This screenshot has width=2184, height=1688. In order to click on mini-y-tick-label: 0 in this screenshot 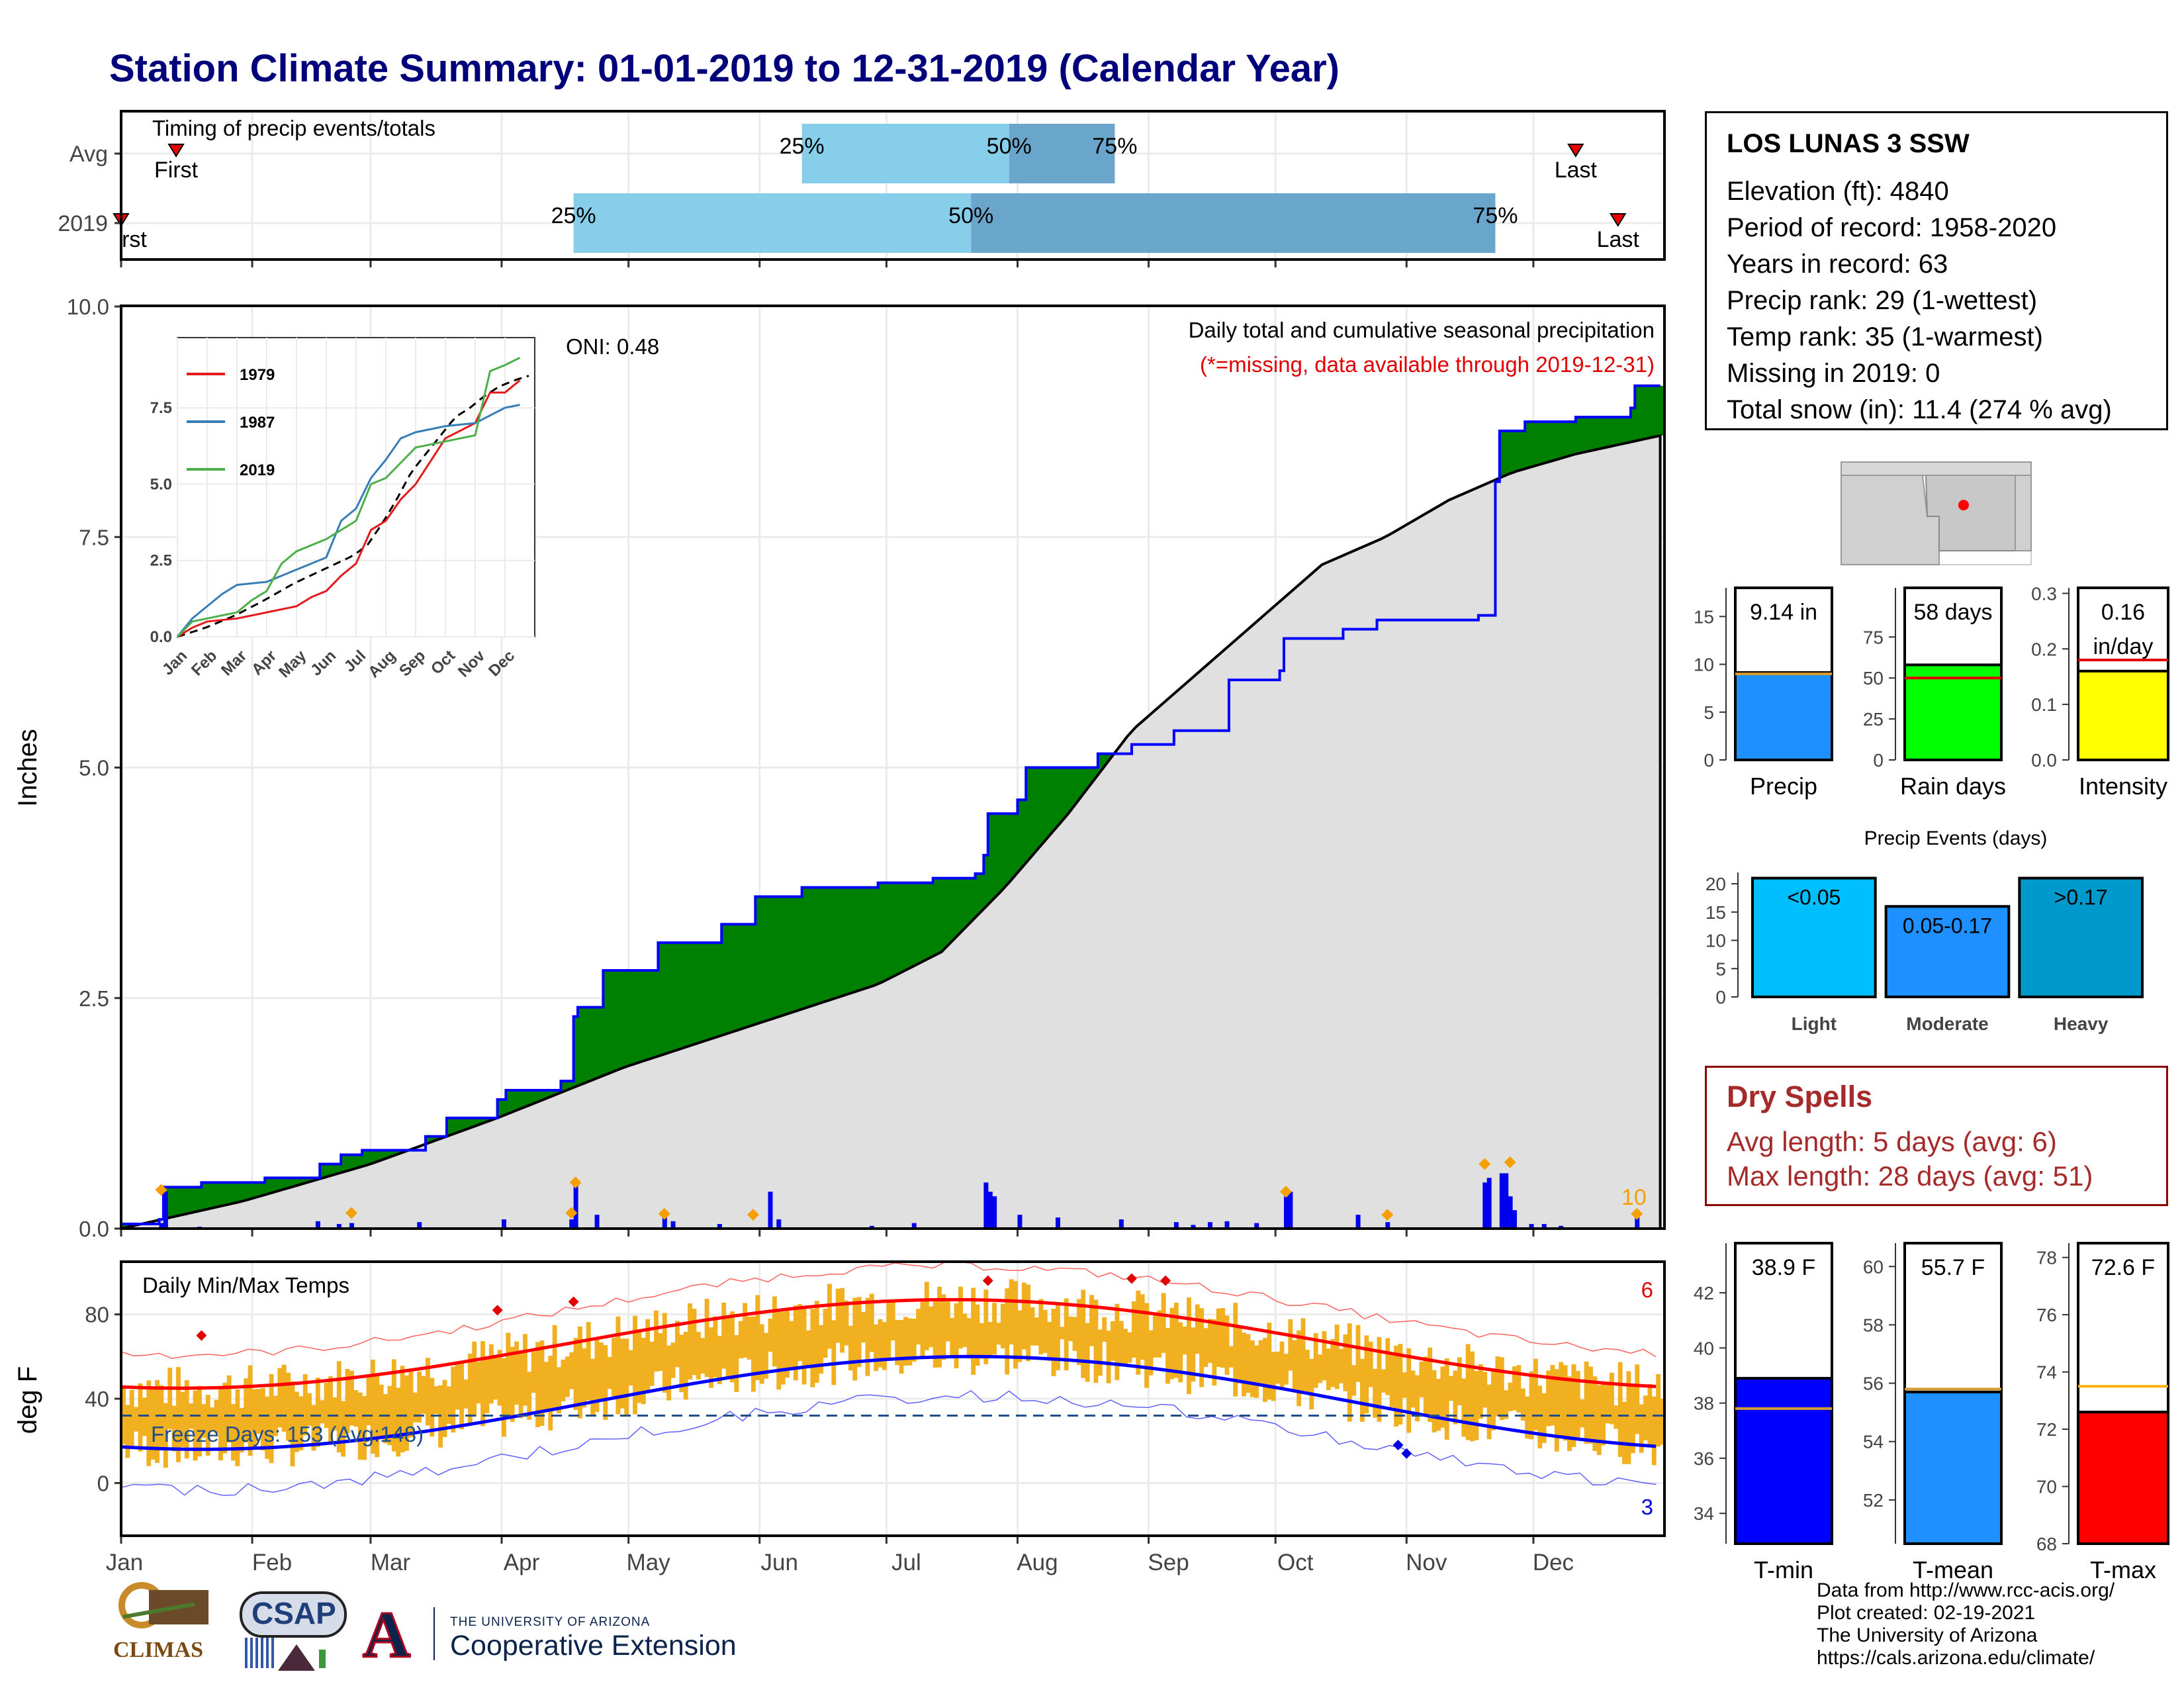, I will do `click(1709, 760)`.